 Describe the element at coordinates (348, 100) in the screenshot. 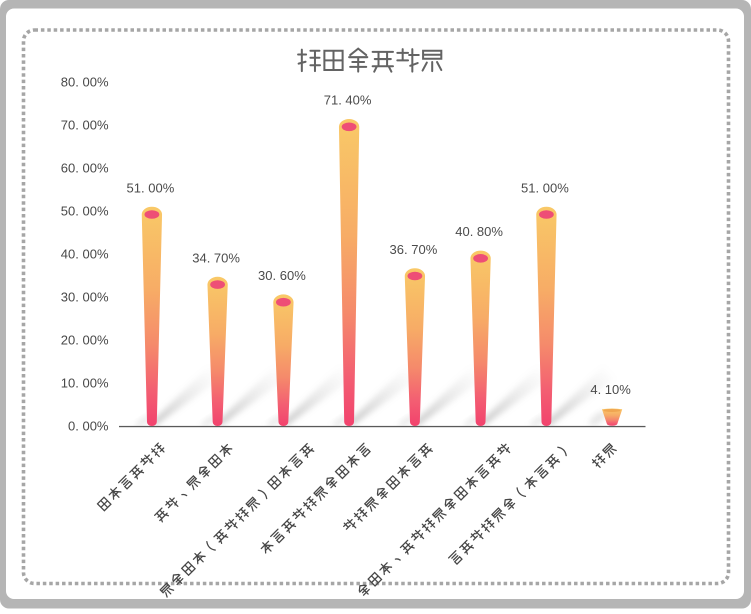

I see `svg-text: 71. 40%` at that location.